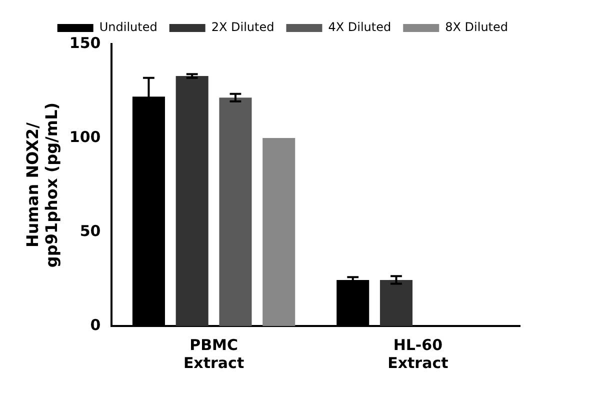  Describe the element at coordinates (41, 185) in the screenshot. I see `y-axis-title: Human NOX2/ gp91phox (pg/mL)` at that location.